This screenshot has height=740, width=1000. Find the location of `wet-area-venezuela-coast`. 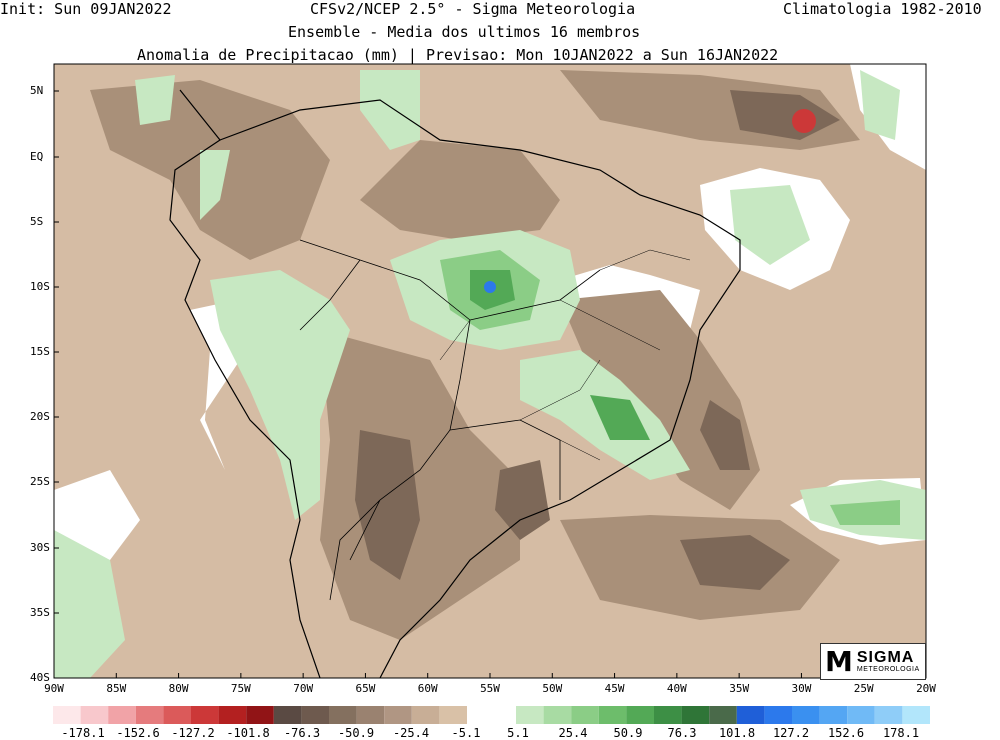

wet-area-venezuela-coast is located at coordinates (390, 110).